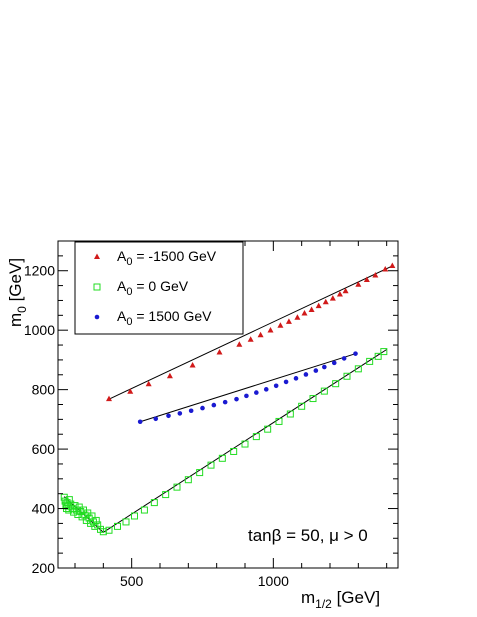  What do you see at coordinates (167, 258) in the screenshot?
I see `legend-label-am1500: A0 = -1500 GeV` at bounding box center [167, 258].